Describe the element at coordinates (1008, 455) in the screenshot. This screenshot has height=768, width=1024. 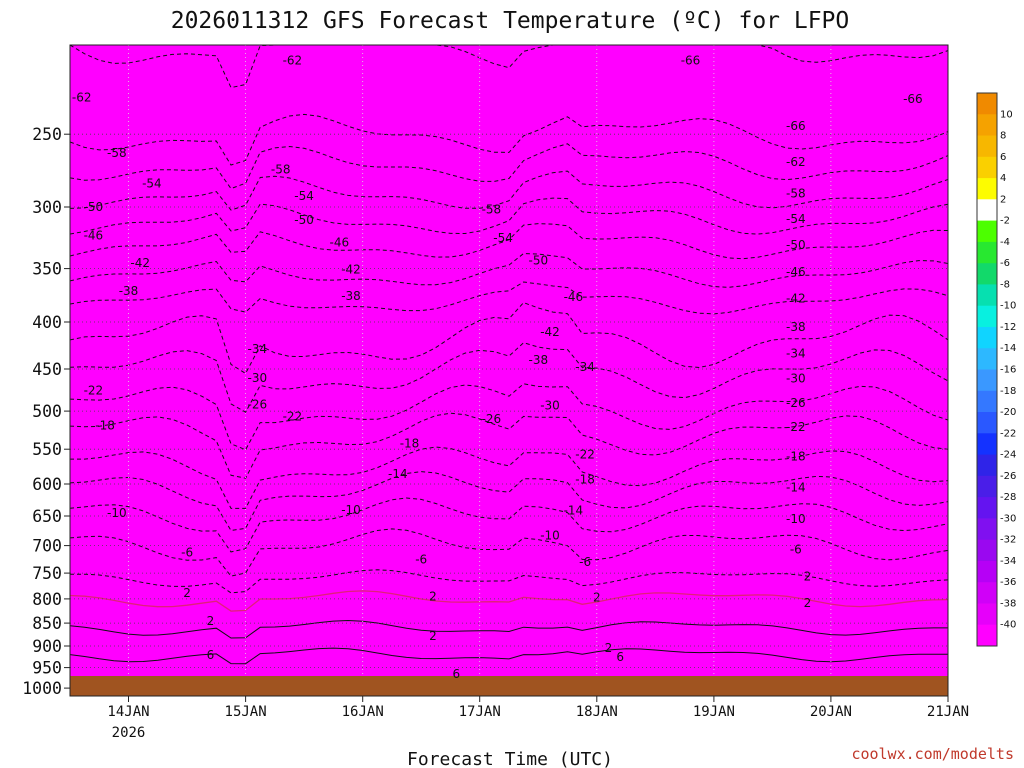
I see `colorbar-label: -24` at that location.